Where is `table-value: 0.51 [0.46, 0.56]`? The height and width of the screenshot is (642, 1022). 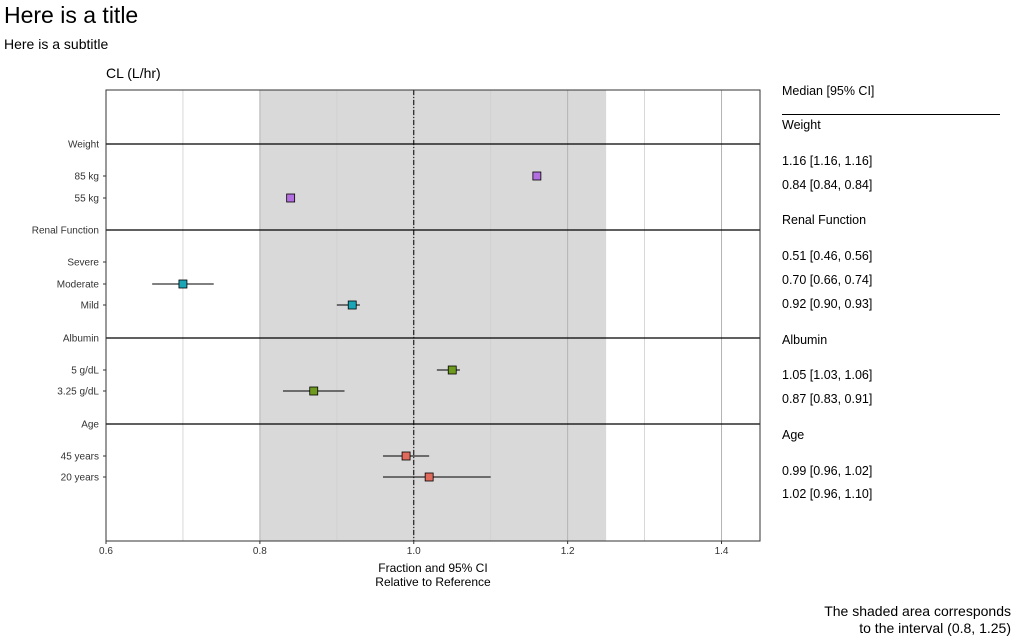
table-value: 0.51 [0.46, 0.56] is located at coordinates (827, 256).